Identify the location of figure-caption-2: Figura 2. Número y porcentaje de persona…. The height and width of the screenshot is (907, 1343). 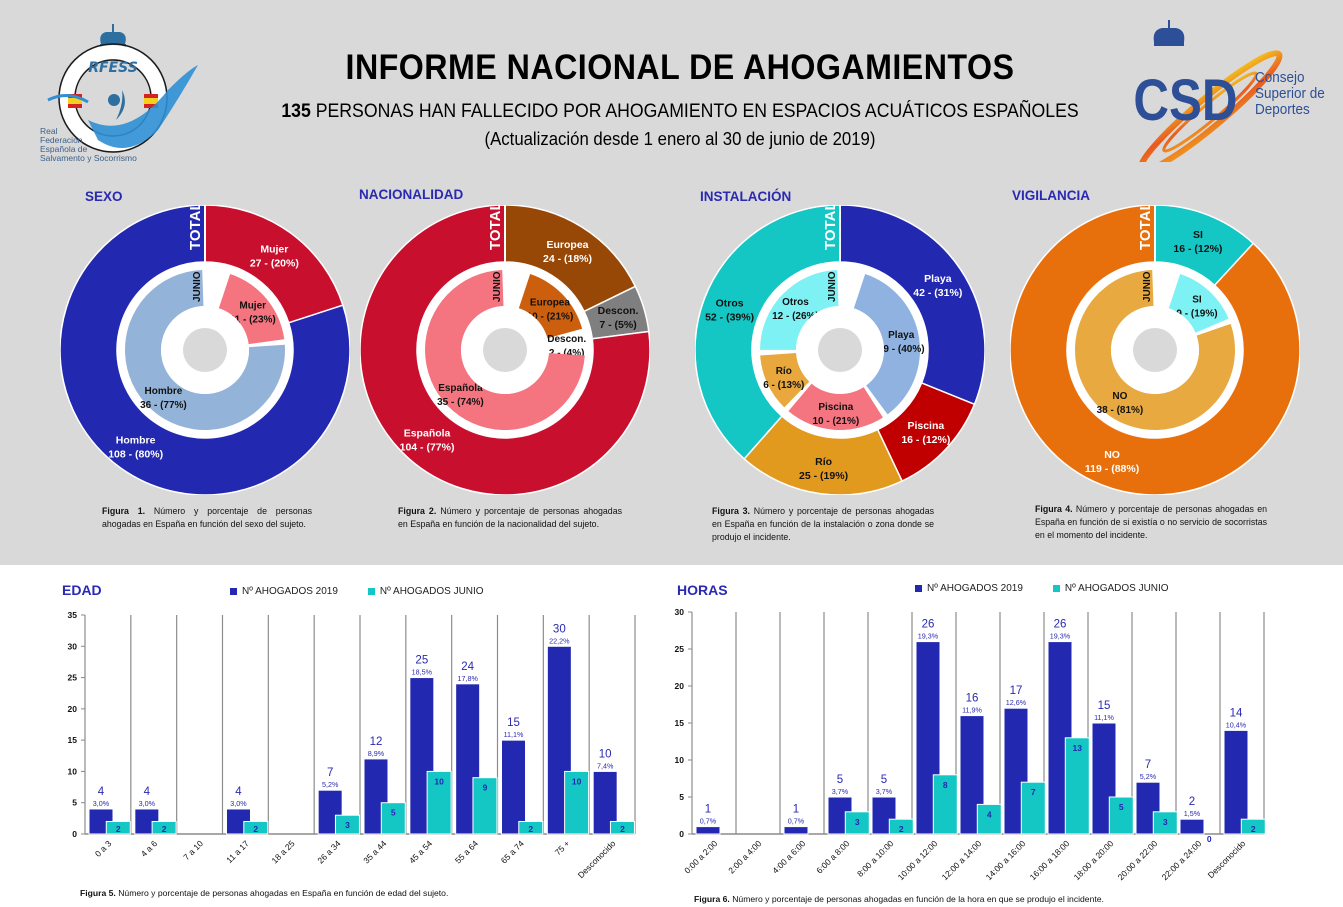
(510, 518).